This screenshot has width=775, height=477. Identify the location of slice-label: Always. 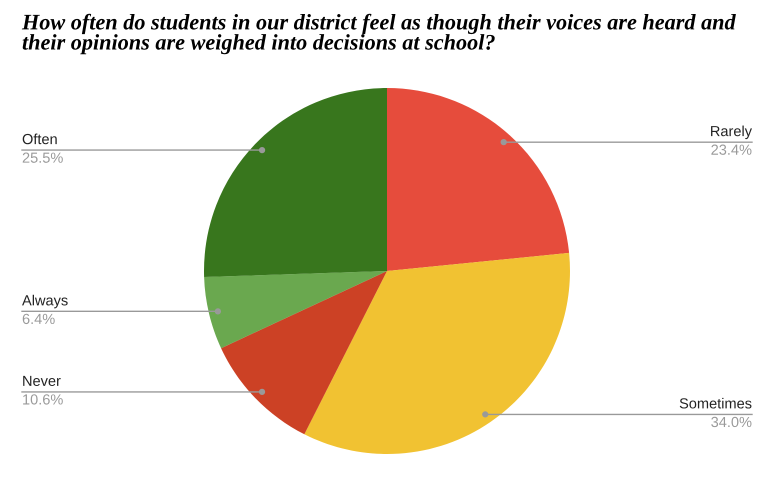
(45, 301).